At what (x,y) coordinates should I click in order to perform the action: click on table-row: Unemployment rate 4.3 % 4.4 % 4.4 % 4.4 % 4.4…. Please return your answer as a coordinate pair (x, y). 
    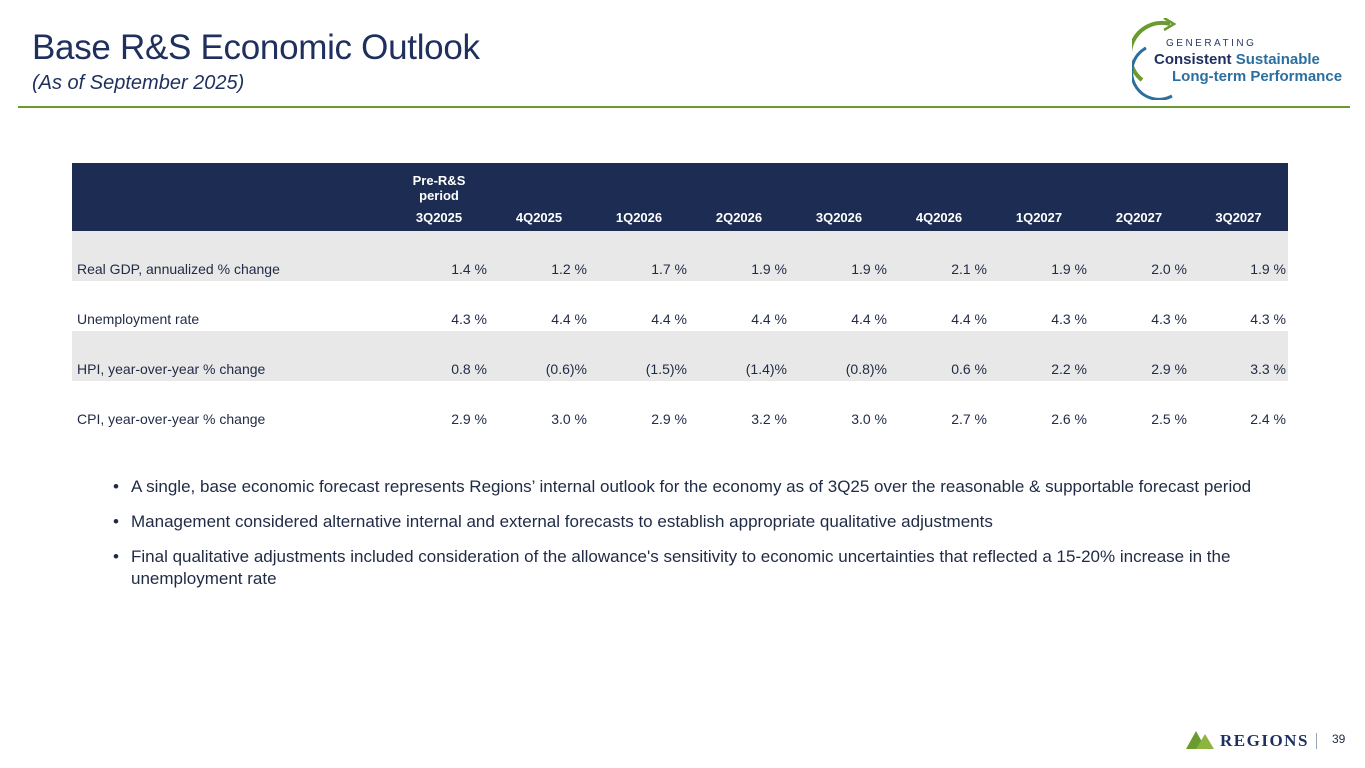
    Looking at the image, I should click on (680, 306).